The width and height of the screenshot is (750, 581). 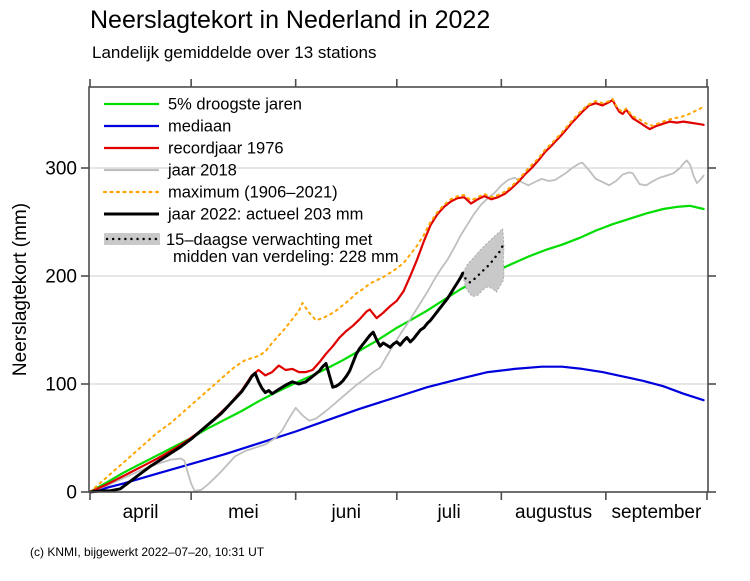 What do you see at coordinates (657, 512) in the screenshot?
I see `month-label-september: september` at bounding box center [657, 512].